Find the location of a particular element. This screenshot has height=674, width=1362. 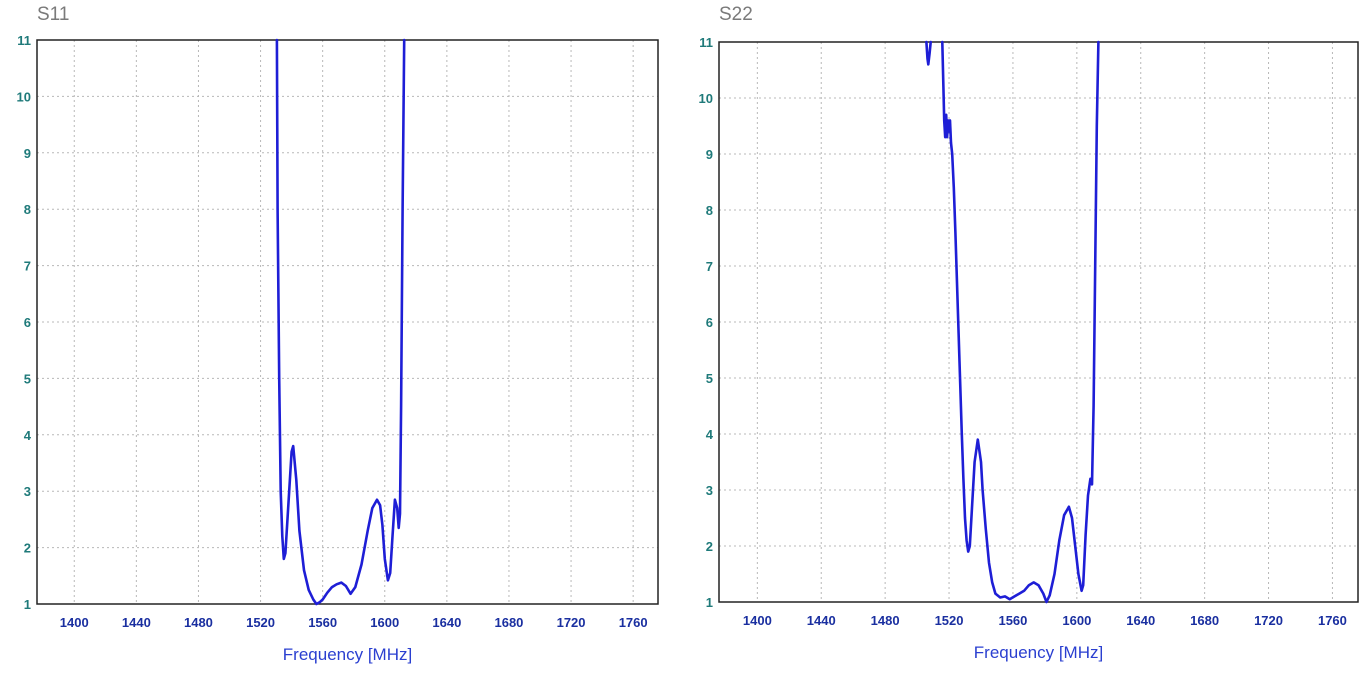

chart-title: S11 is located at coordinates (53, 14).